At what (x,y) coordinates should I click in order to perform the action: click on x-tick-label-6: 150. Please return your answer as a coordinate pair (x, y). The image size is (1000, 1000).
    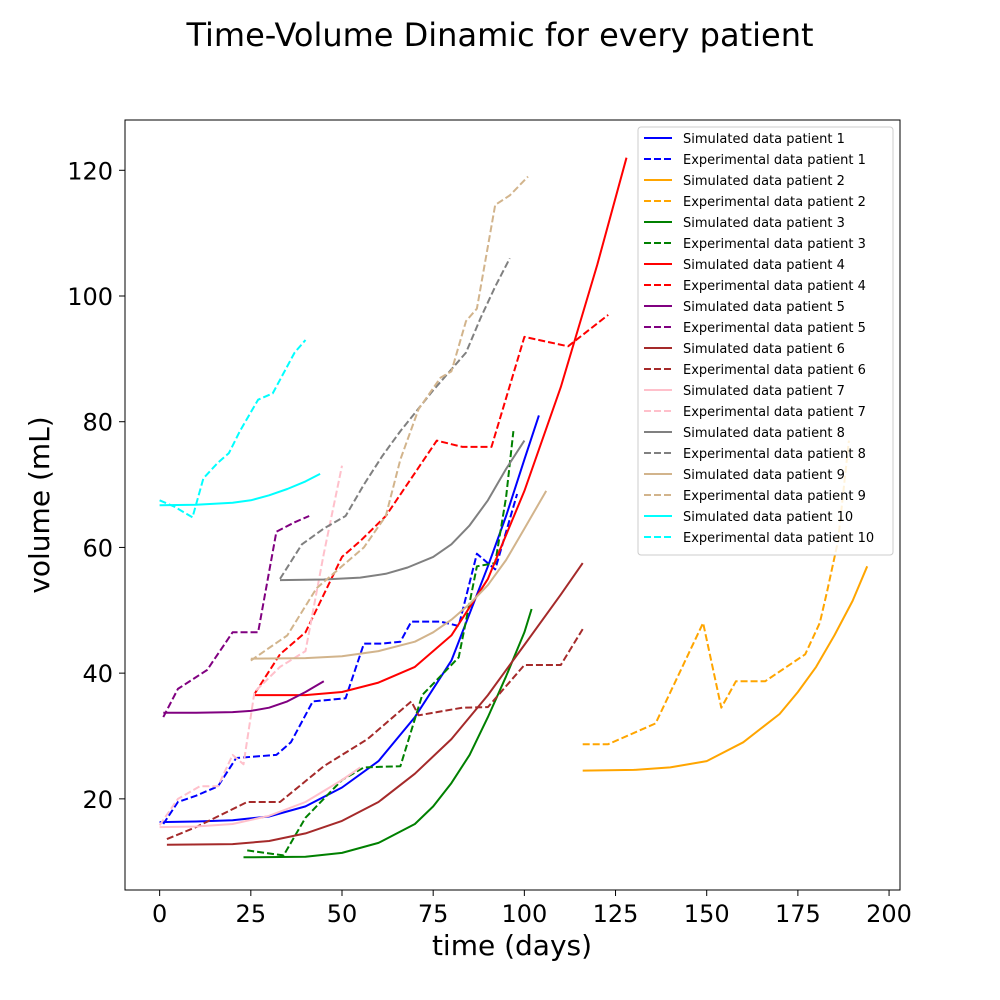
    Looking at the image, I should click on (707, 914).